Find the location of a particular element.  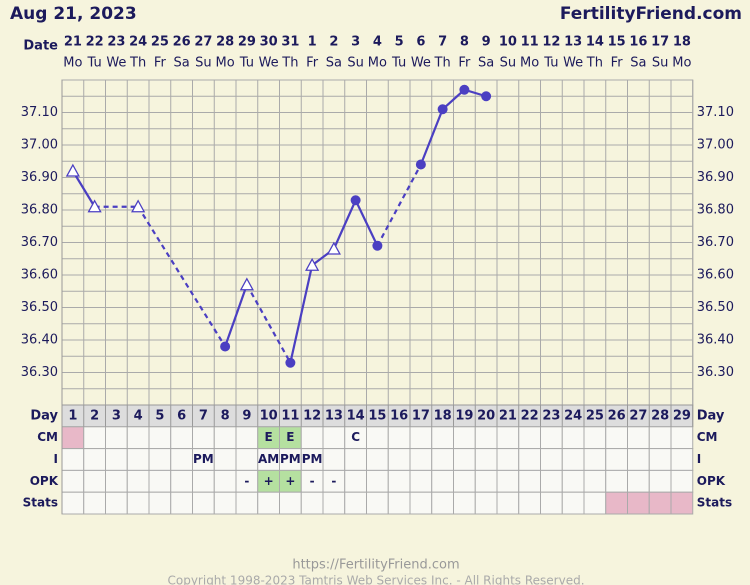

x-tick-label: 19 is located at coordinates (464, 415).